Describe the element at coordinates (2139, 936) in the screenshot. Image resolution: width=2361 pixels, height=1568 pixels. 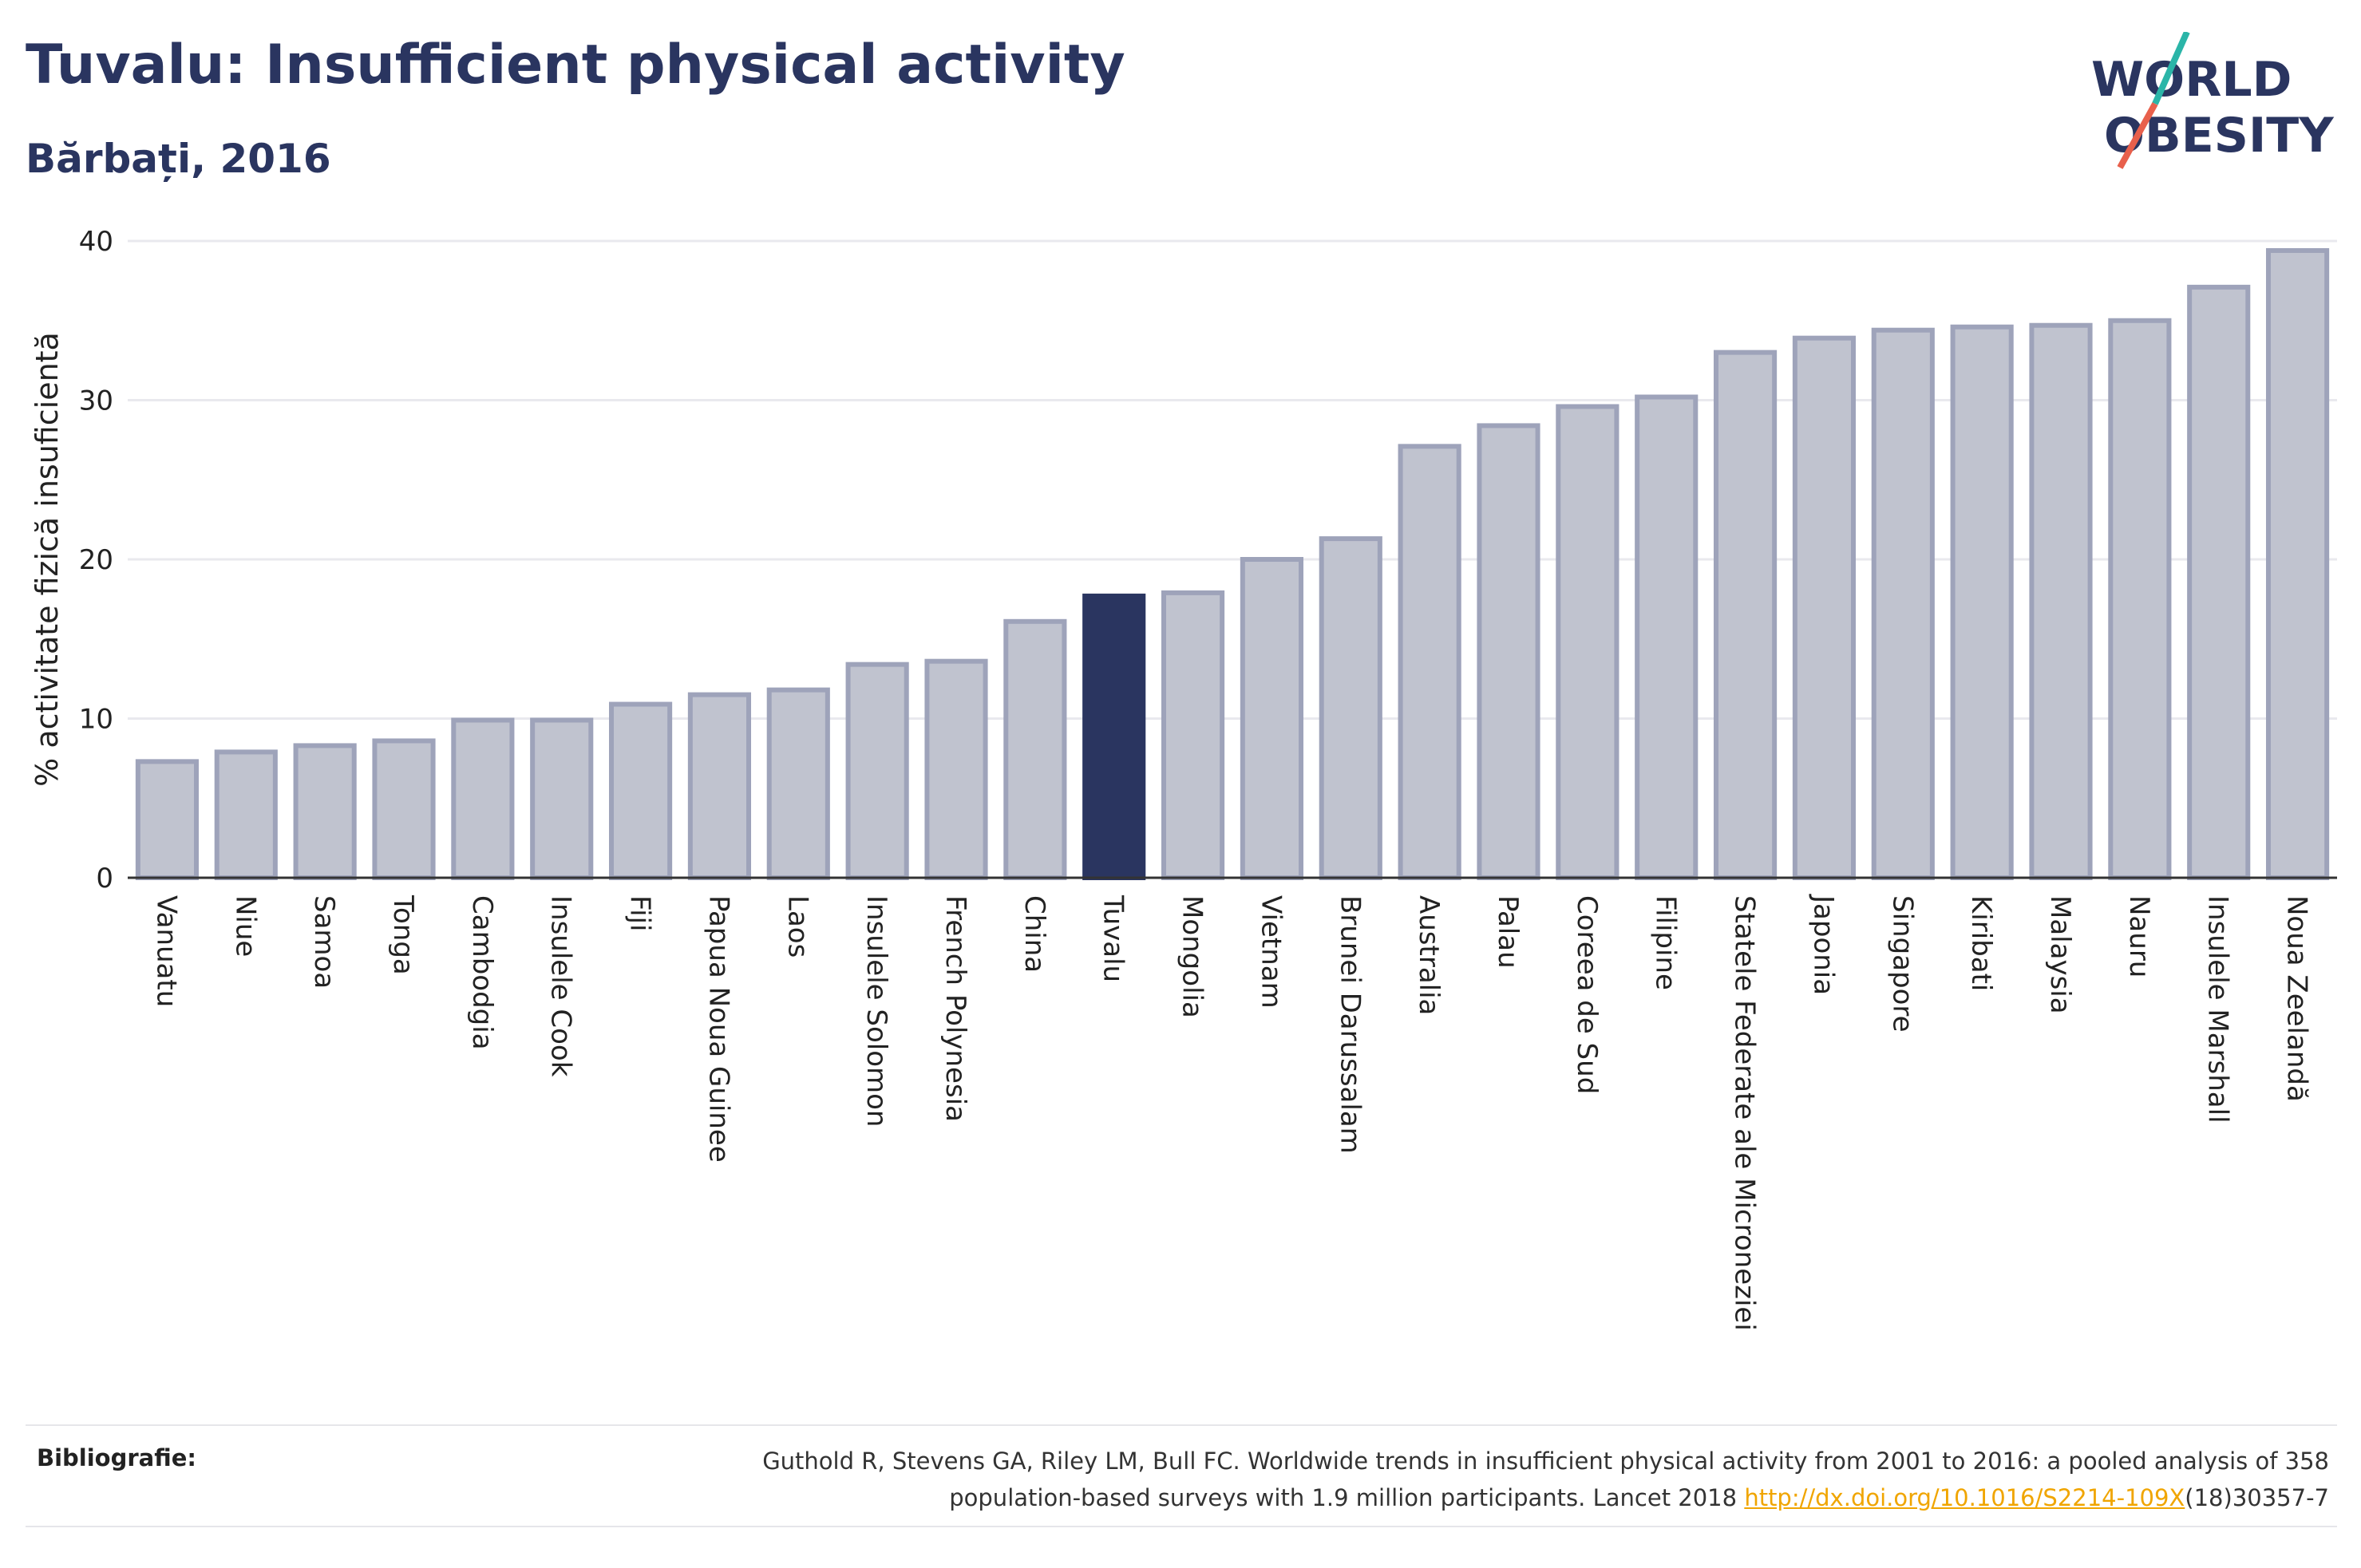
I see `x-tick-label: Nauru` at that location.